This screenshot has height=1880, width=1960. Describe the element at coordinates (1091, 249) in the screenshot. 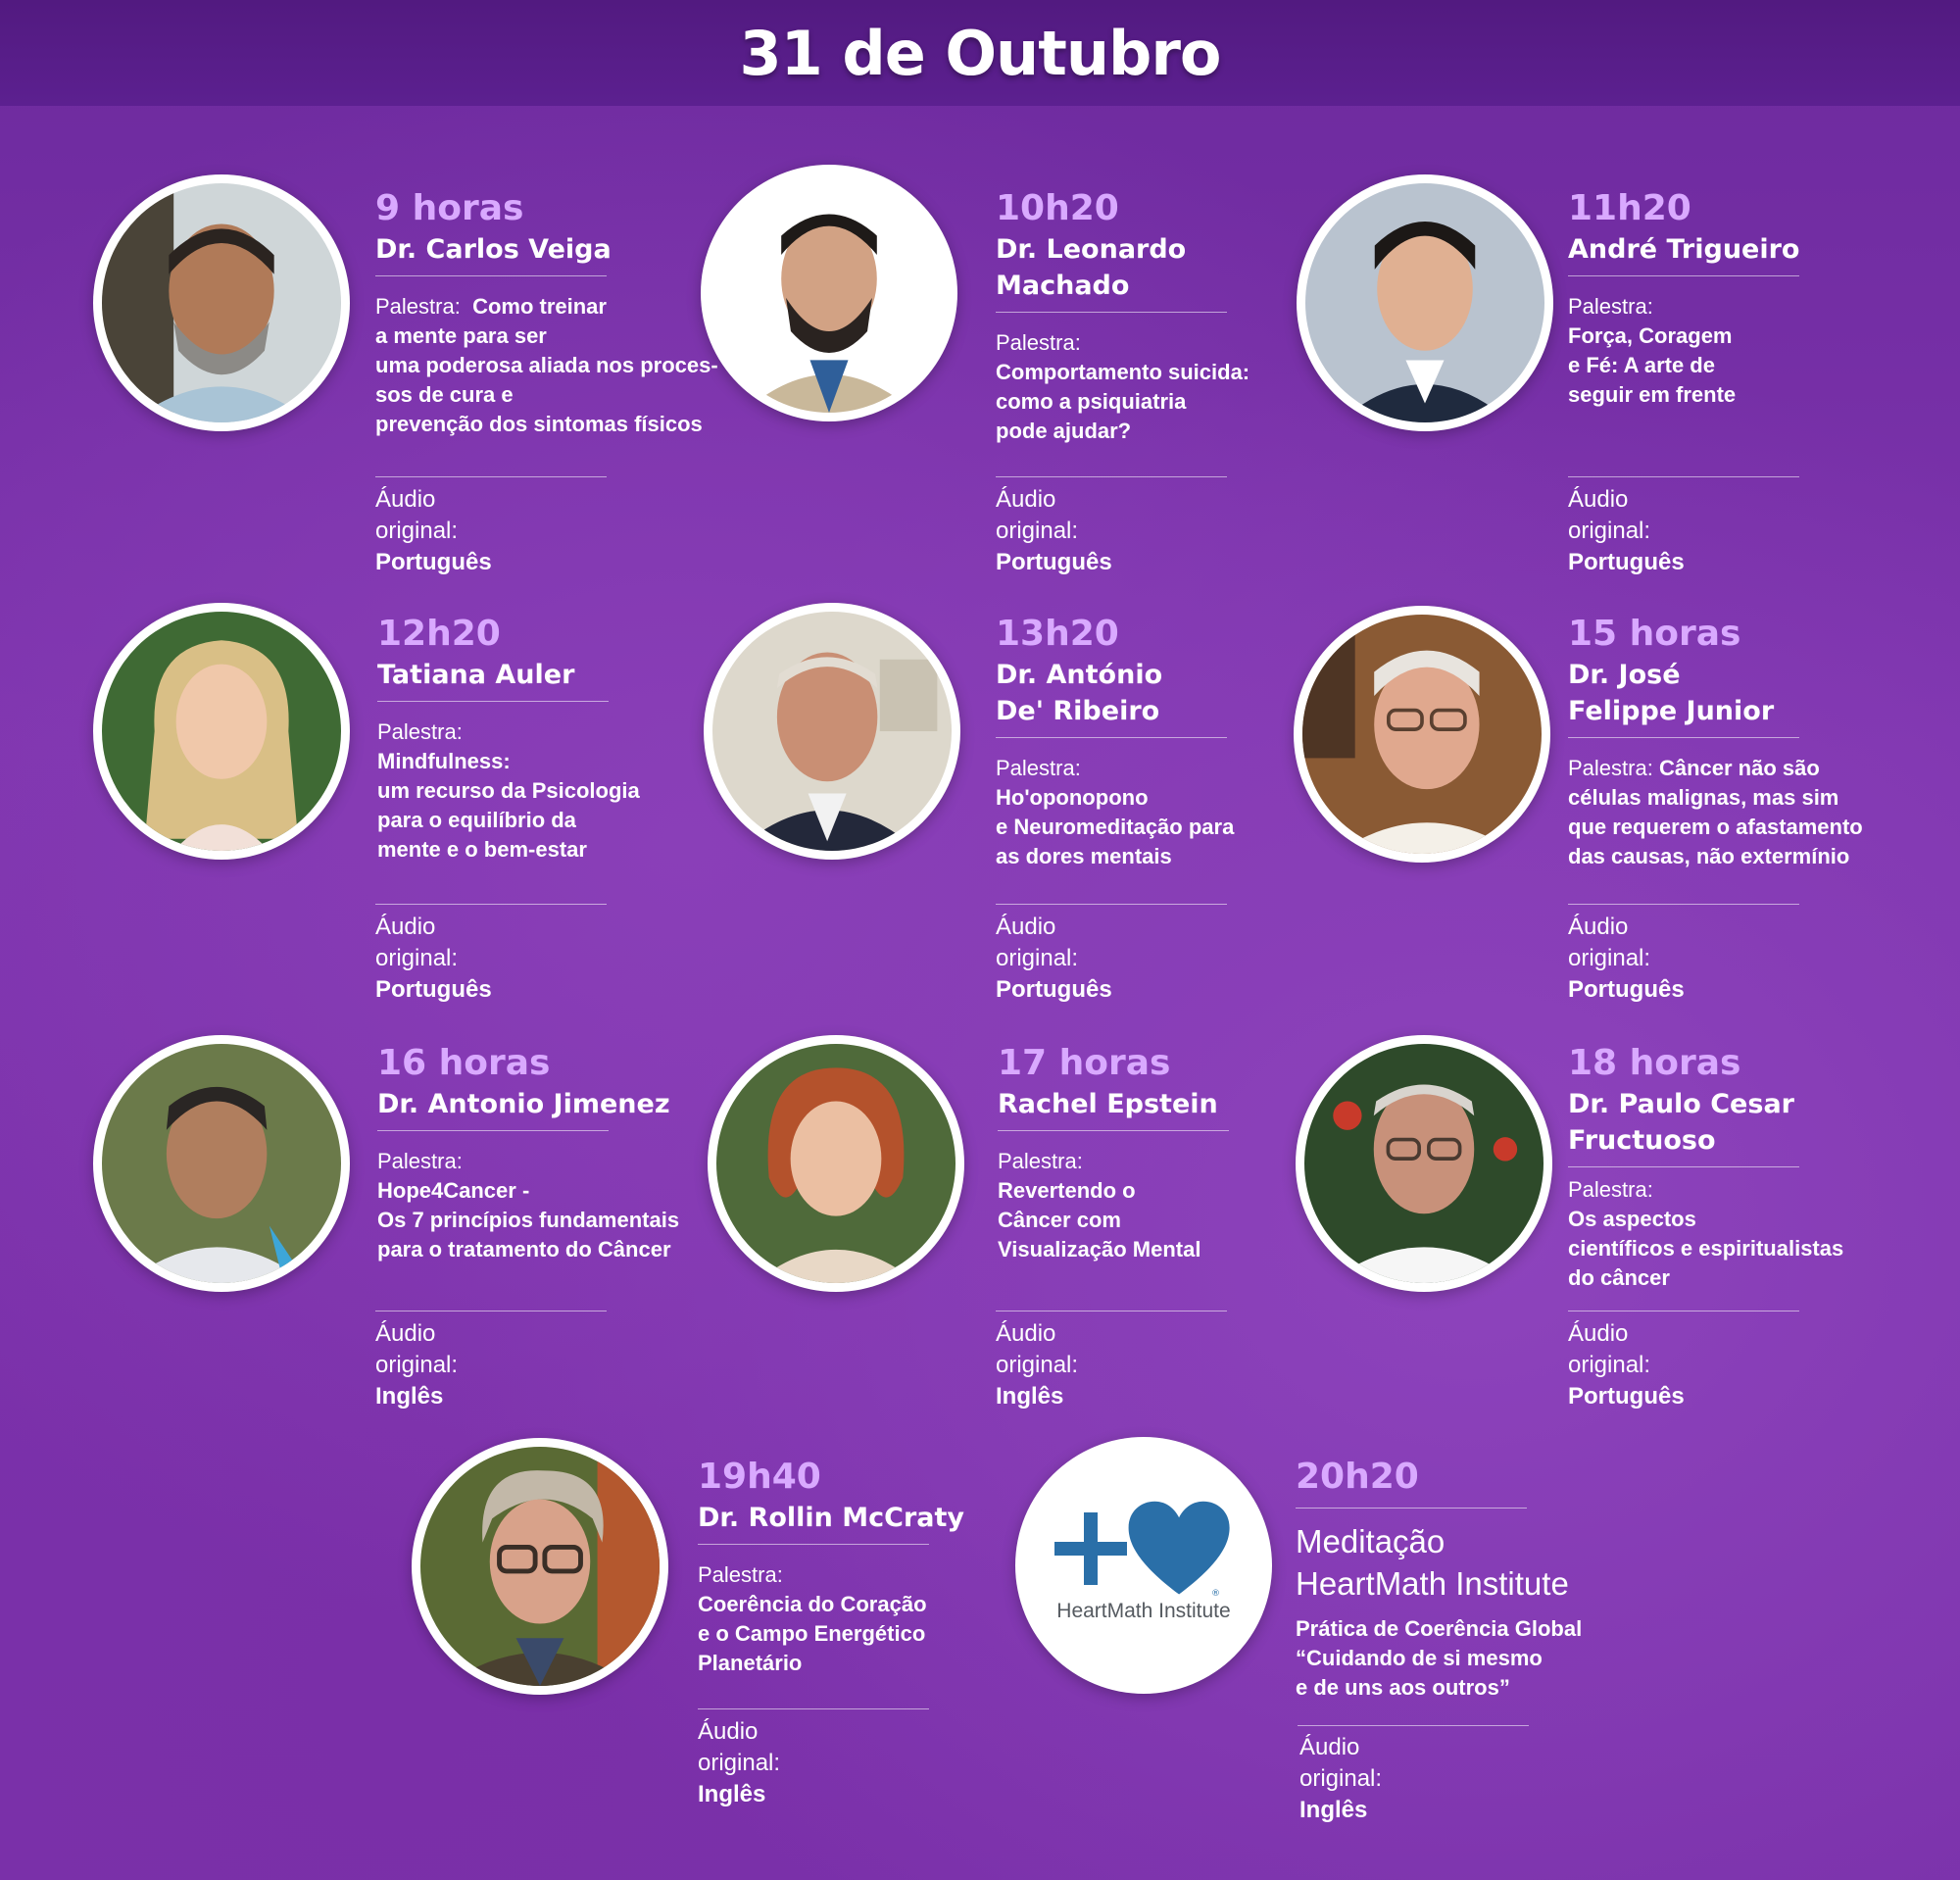

I see `speaker-name: Dr. Leonardo` at that location.